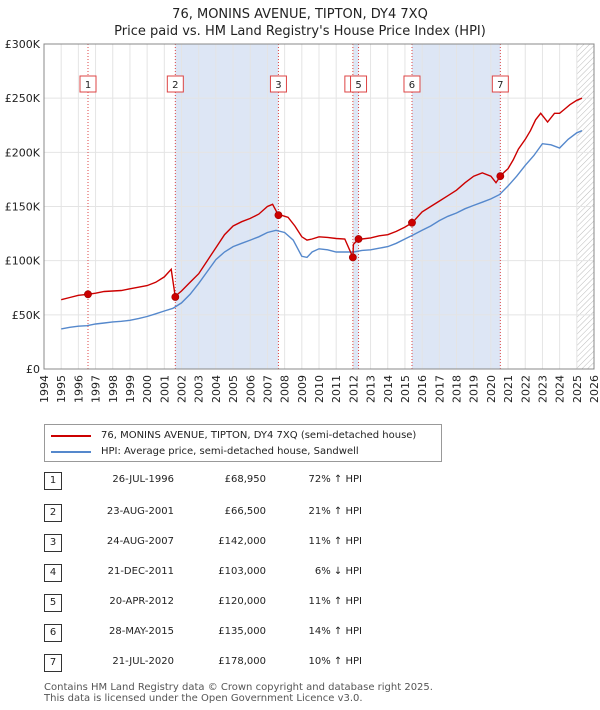 The height and width of the screenshot is (710, 600). I want to click on x-tick-label: 2010, so click(319, 389).